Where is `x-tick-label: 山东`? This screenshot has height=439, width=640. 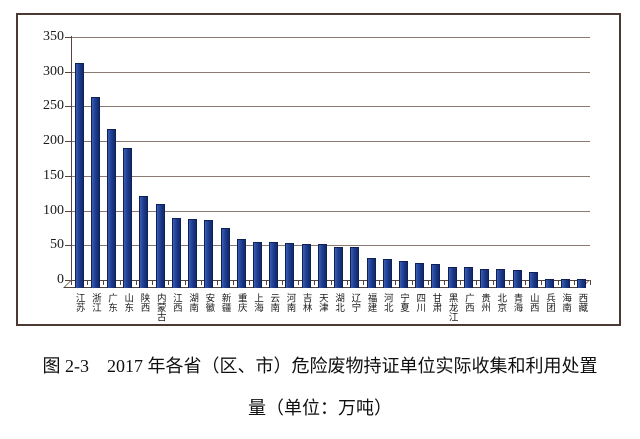 x-tick-label: 山东 is located at coordinates (128, 302).